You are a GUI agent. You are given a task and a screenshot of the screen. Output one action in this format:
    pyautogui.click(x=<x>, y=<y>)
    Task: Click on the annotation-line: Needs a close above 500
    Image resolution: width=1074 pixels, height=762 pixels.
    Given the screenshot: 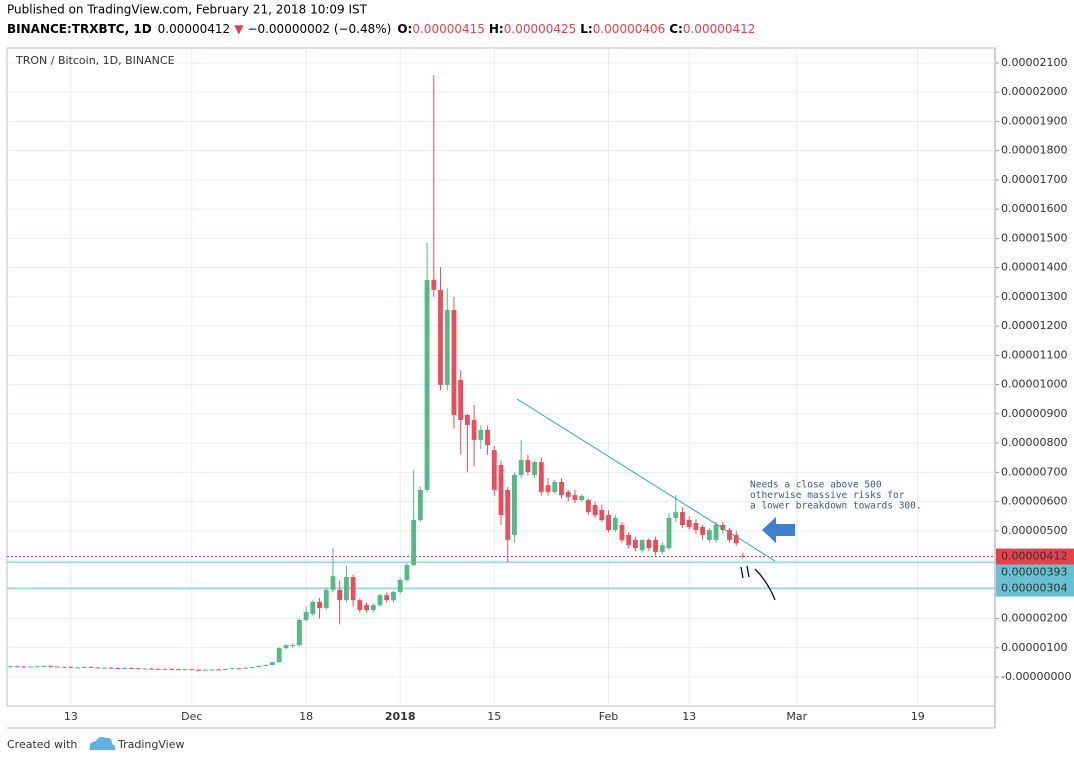 What is the action you would take?
    pyautogui.click(x=816, y=485)
    